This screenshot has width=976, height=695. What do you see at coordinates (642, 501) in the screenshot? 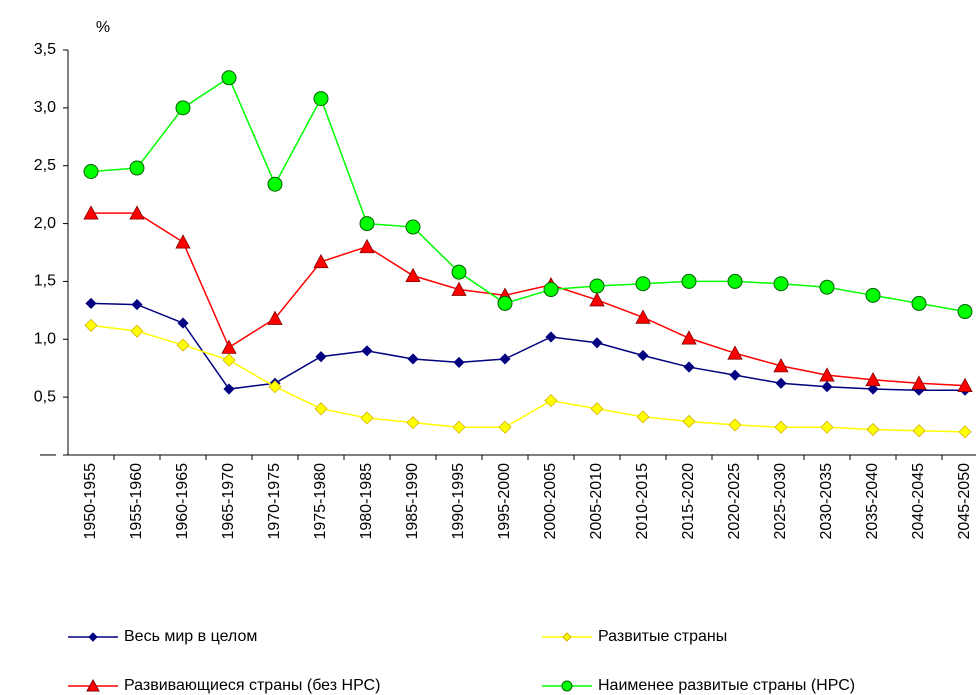
I see `x-tick-label: 2010-2015` at bounding box center [642, 501].